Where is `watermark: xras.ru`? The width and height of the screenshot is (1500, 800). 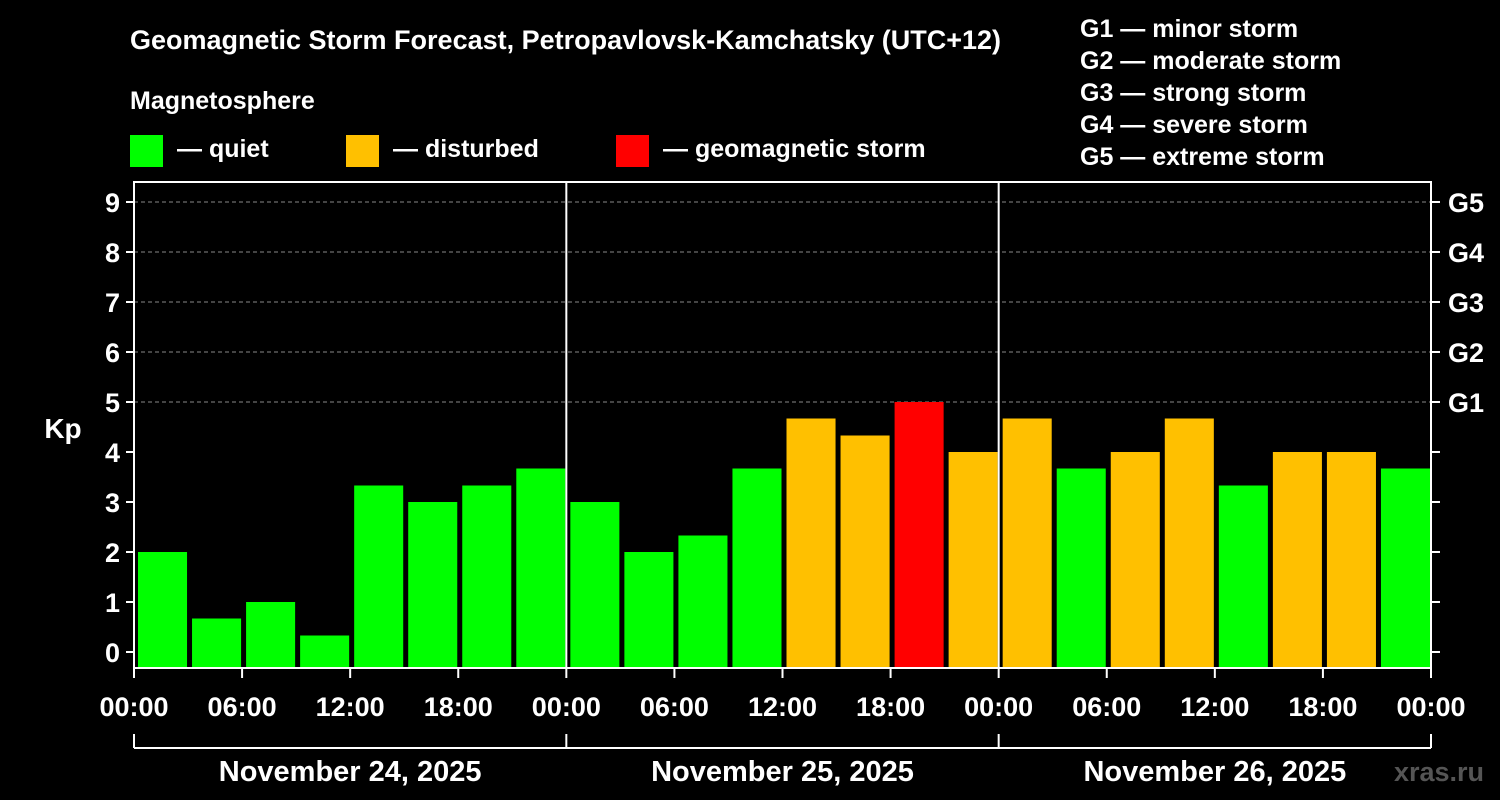 watermark: xras.ru is located at coordinates (1439, 772).